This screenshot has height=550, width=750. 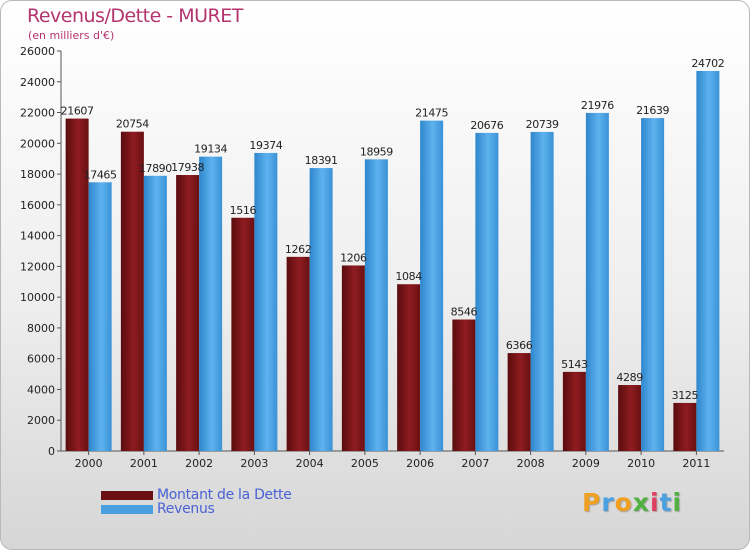 What do you see at coordinates (519, 345) in the screenshot?
I see `data-label-dette: 6366` at bounding box center [519, 345].